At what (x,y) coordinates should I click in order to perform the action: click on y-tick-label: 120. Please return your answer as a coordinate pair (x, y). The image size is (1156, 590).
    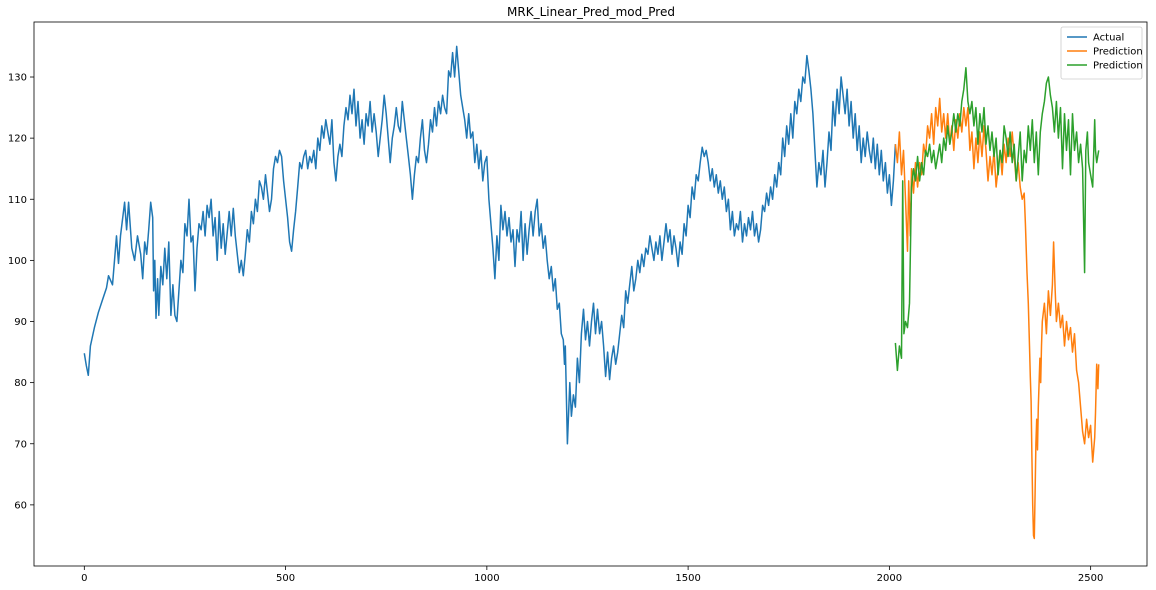
    Looking at the image, I should click on (17, 139).